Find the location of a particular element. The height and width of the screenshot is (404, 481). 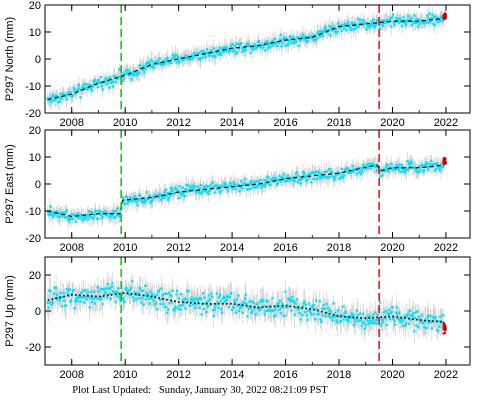

error-bars is located at coordinates (245, 307).